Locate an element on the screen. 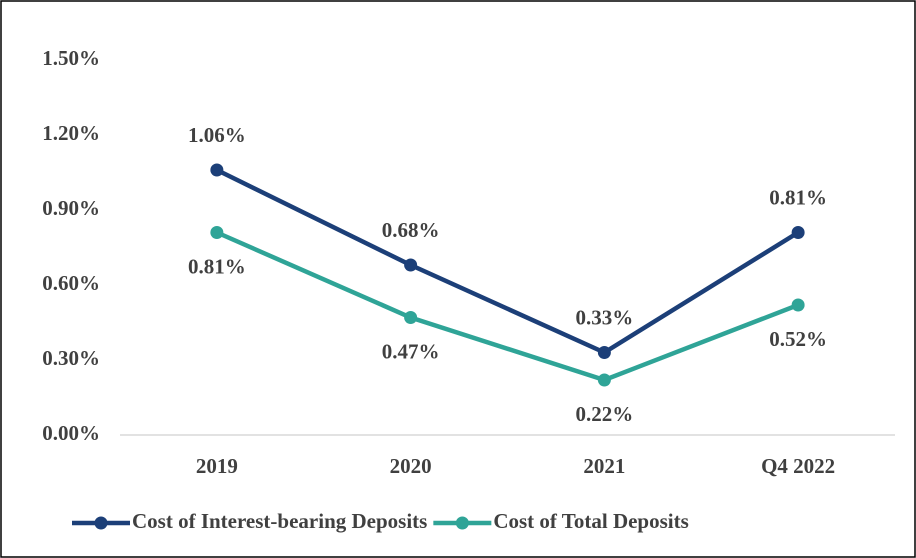 Image resolution: width=916 pixels, height=558 pixels. x-tick-label: 2020 is located at coordinates (411, 466).